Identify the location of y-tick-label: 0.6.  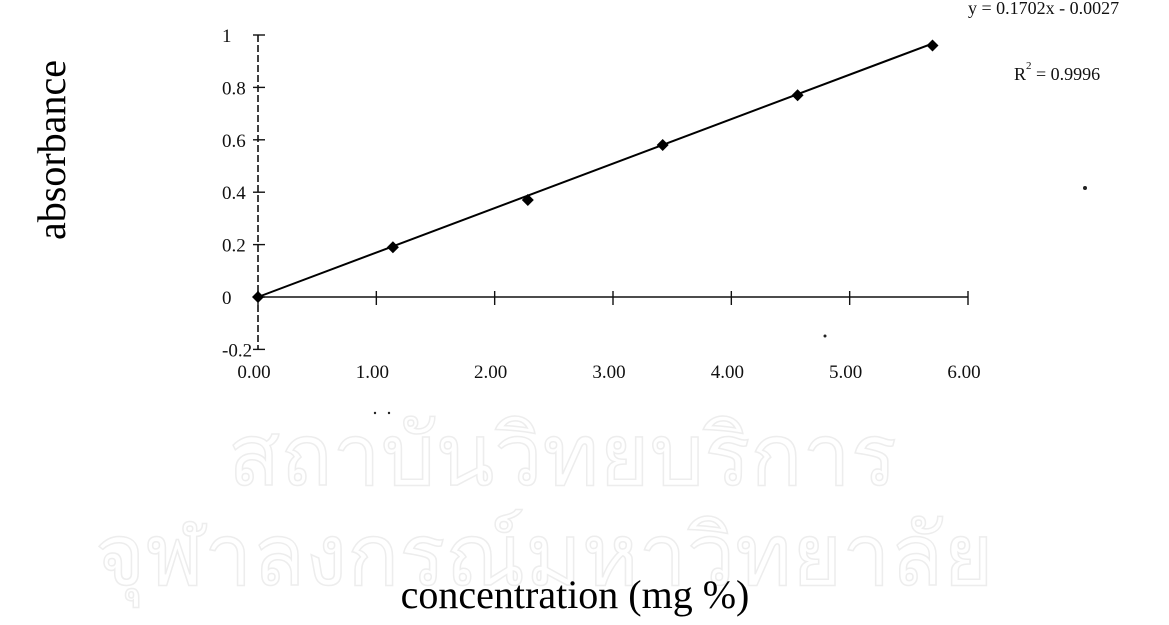
(234, 141).